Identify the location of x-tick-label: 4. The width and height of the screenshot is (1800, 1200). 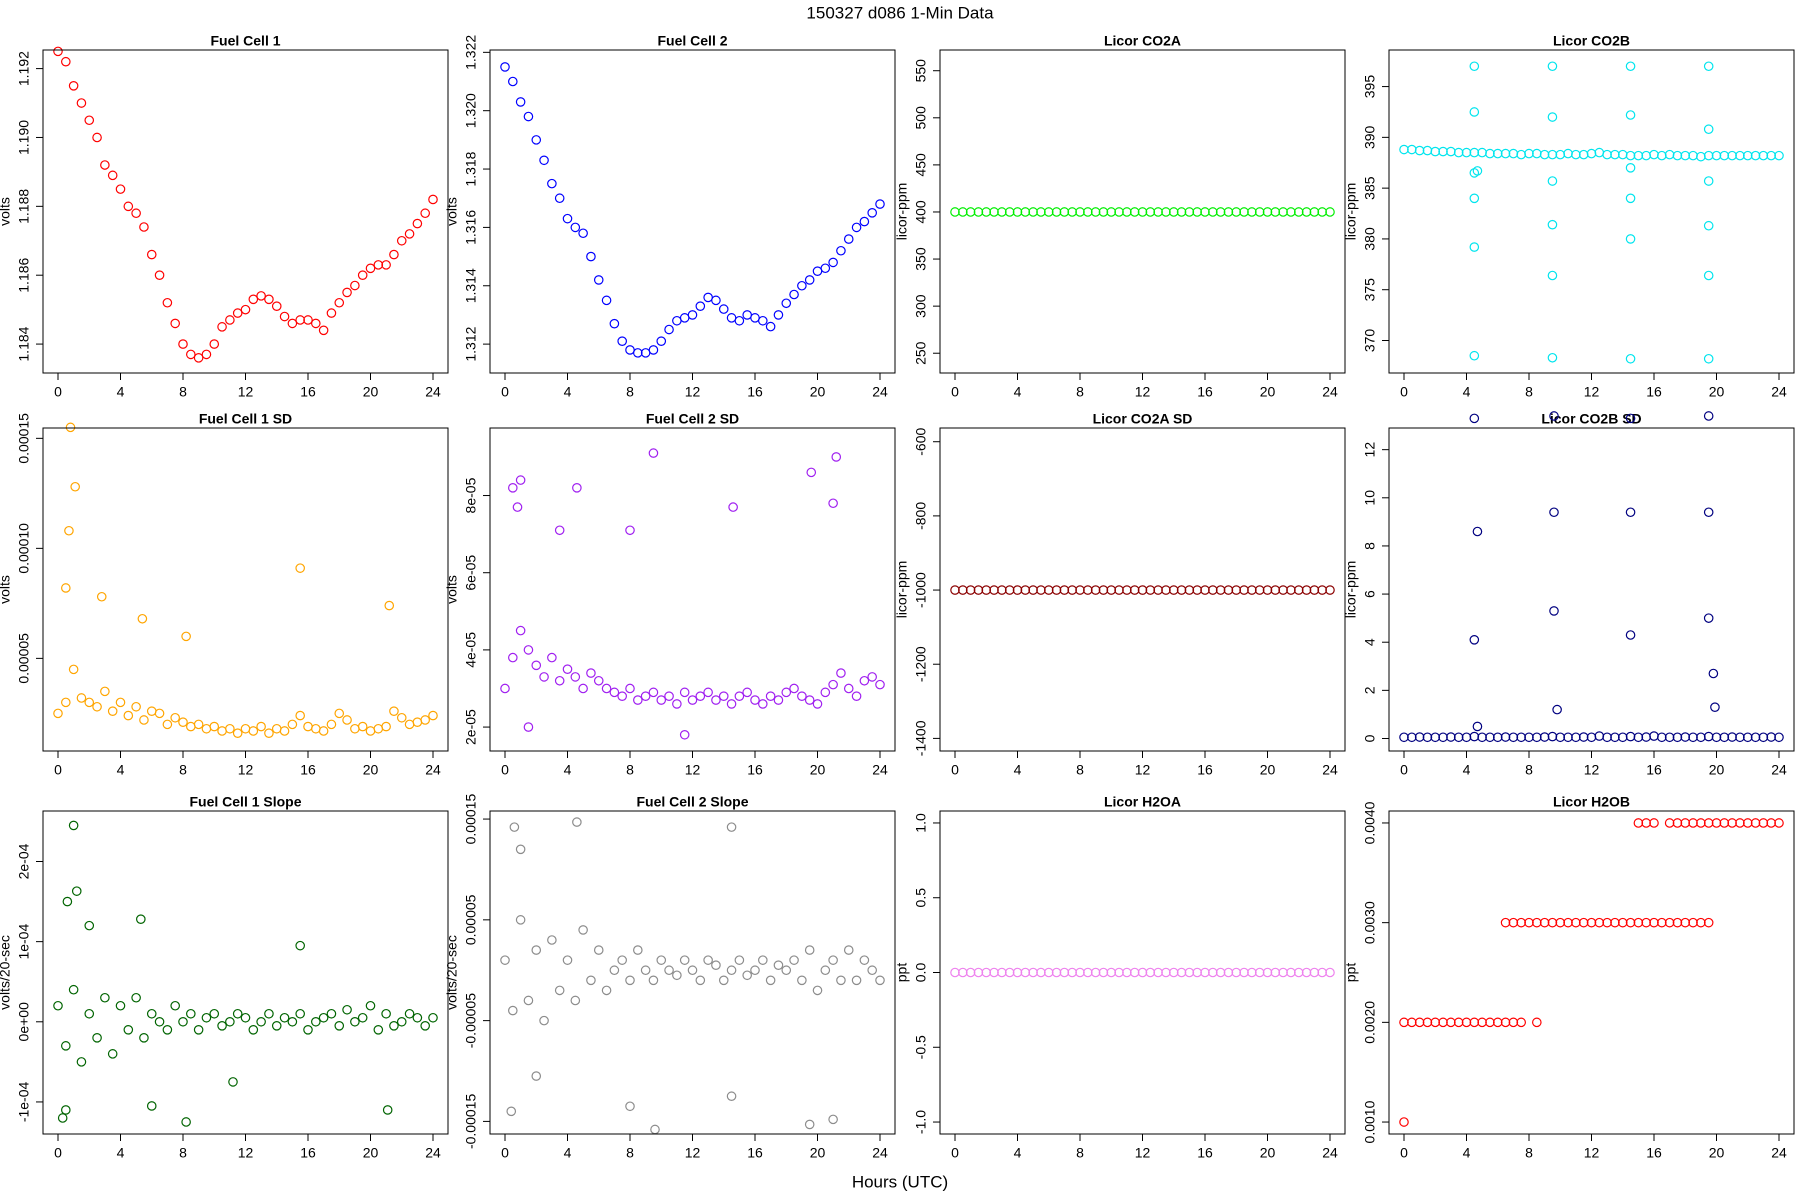
(121, 392).